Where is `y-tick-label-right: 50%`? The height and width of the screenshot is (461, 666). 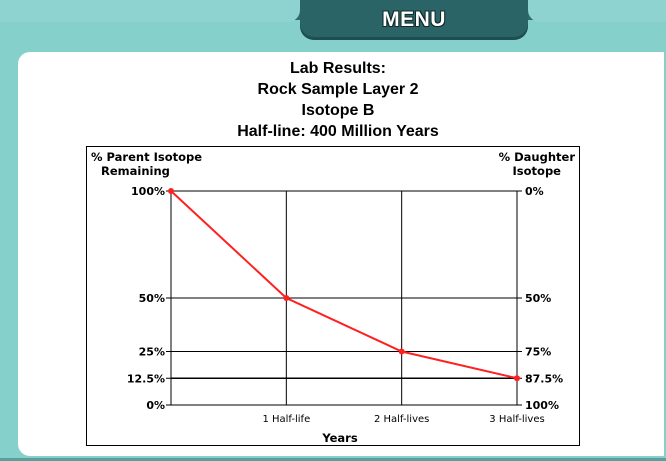
y-tick-label-right: 50% is located at coordinates (538, 298).